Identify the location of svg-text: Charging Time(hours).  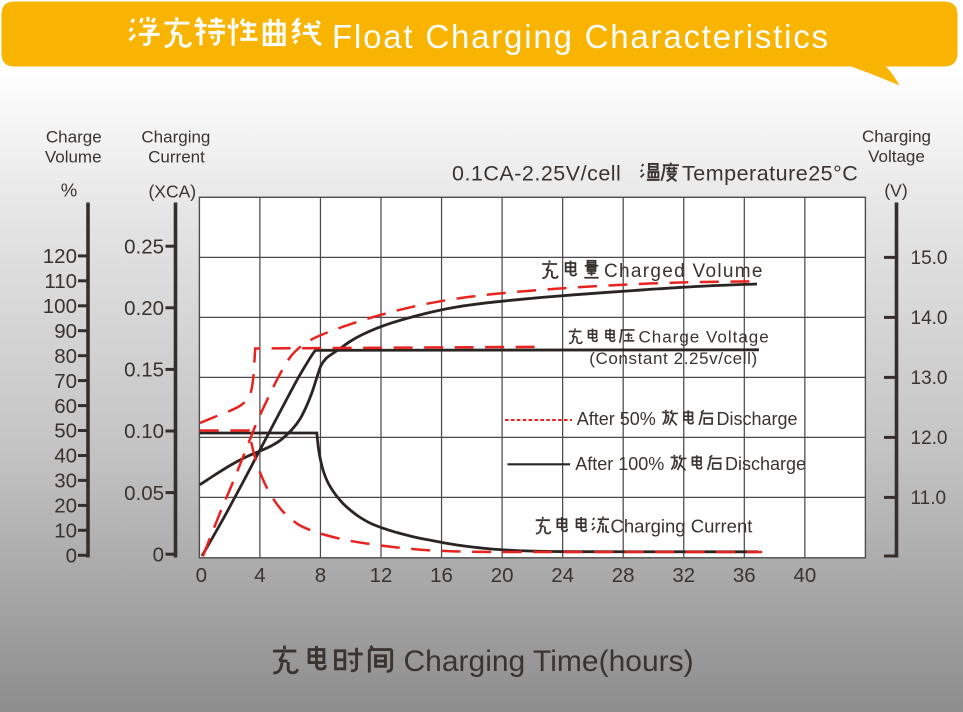
(549, 661).